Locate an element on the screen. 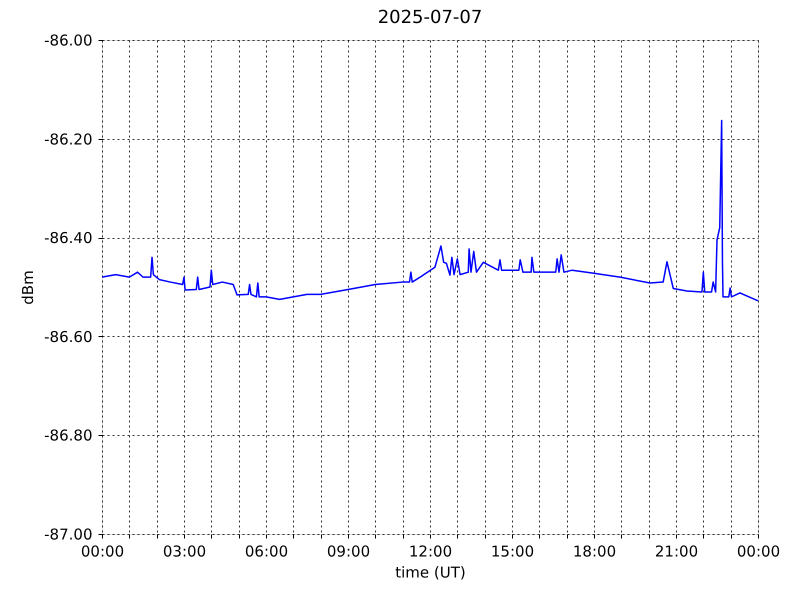 This screenshot has height=600, width=800. y-tick-label: -86.20 is located at coordinates (68, 139).